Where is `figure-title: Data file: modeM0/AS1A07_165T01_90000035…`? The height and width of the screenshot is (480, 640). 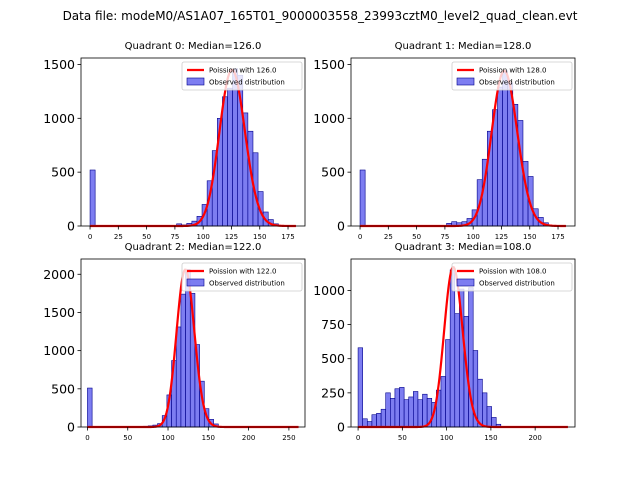
figure-title: Data file: modeM0/AS1A07_165T01_90000035… is located at coordinates (320, 16).